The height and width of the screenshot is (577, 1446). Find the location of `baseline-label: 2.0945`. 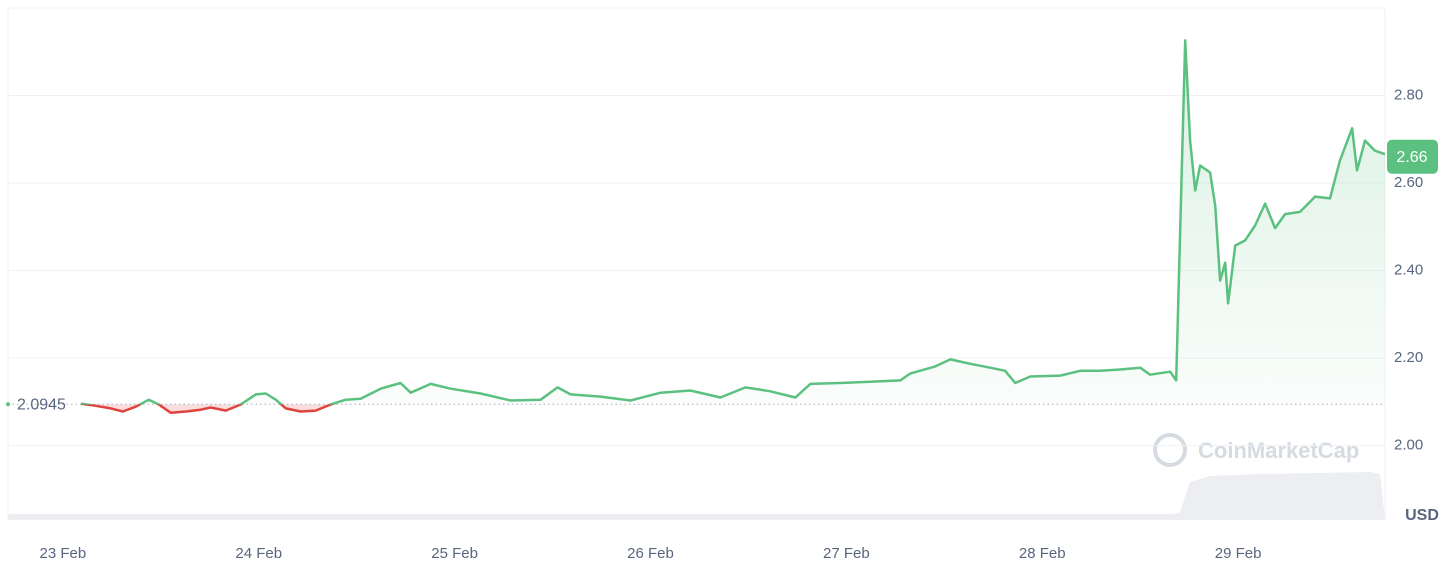

baseline-label: 2.0945 is located at coordinates (41, 404).